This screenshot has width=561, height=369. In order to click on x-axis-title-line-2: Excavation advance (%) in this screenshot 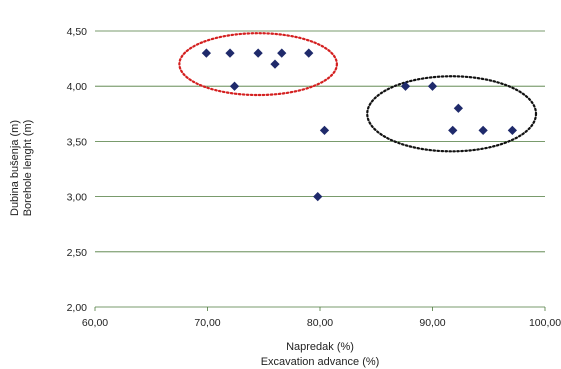, I will do `click(320, 362)`.